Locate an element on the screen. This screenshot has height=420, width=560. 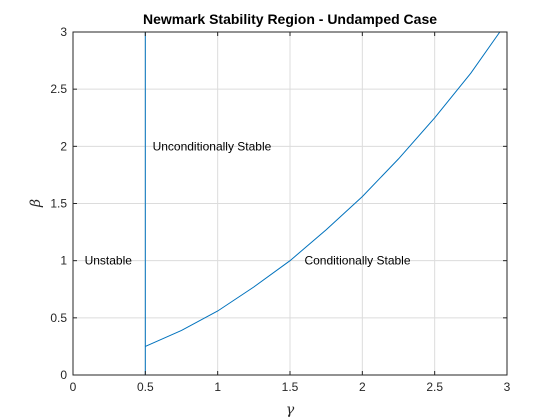
x-tick-label: 2 is located at coordinates (362, 387).